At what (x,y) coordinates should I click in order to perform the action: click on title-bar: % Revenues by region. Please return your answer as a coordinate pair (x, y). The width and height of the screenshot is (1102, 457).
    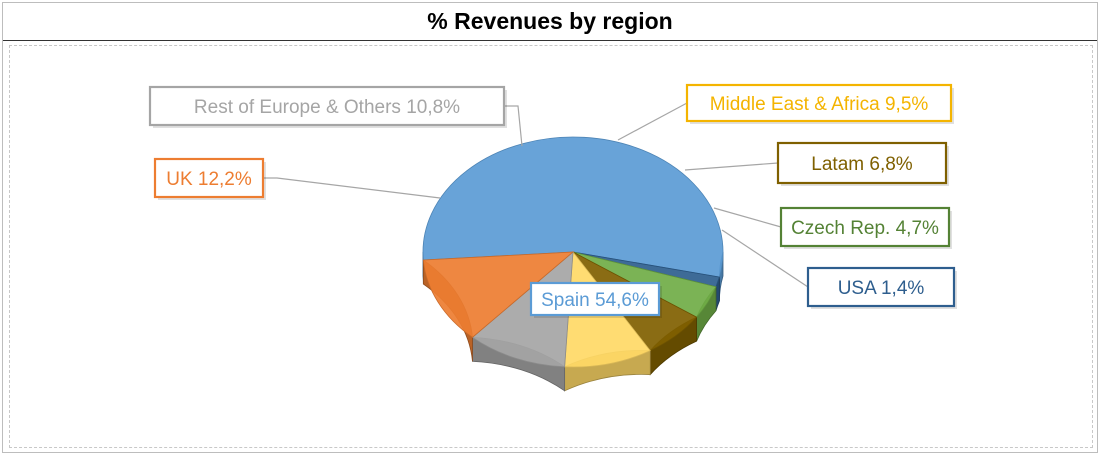
    Looking at the image, I should click on (550, 22).